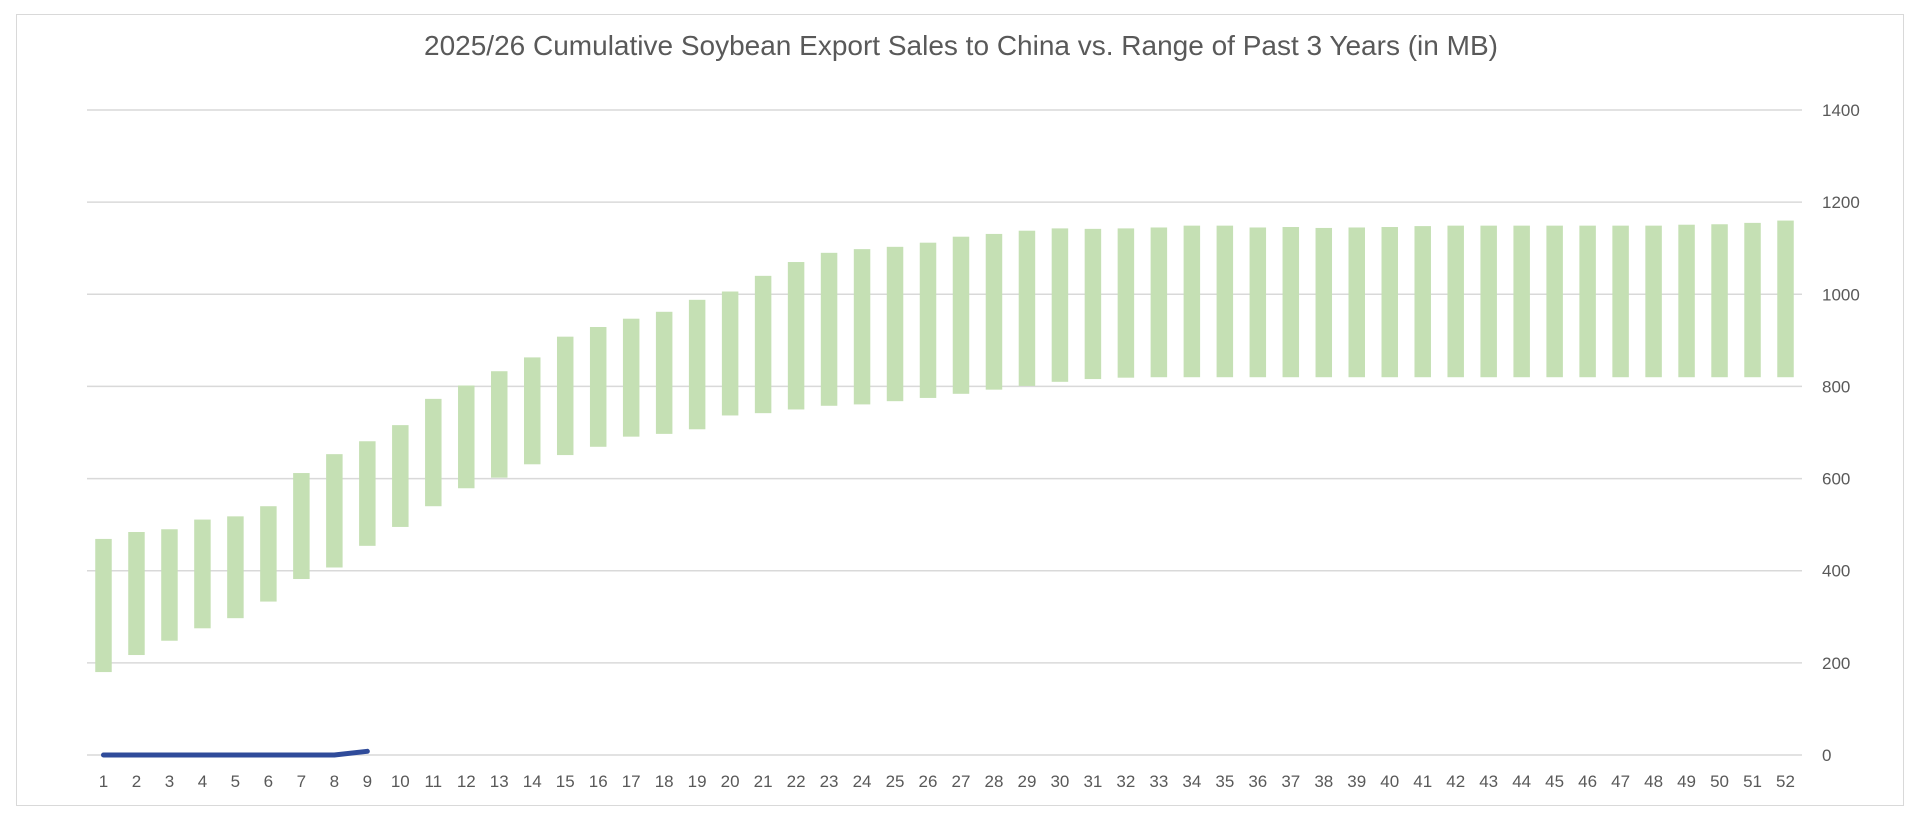 Image resolution: width=1920 pixels, height=818 pixels. Describe the element at coordinates (1620, 781) in the screenshot. I see `x-tick-label: 47` at that location.